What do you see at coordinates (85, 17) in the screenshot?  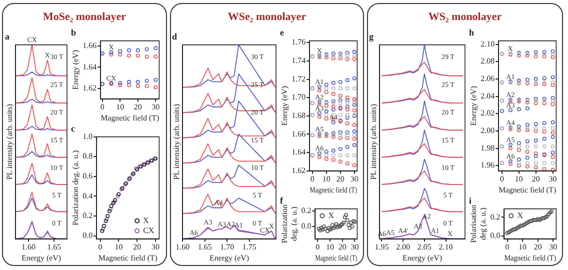 I see `chart-title: MoSe₂ monolayer` at bounding box center [85, 17].